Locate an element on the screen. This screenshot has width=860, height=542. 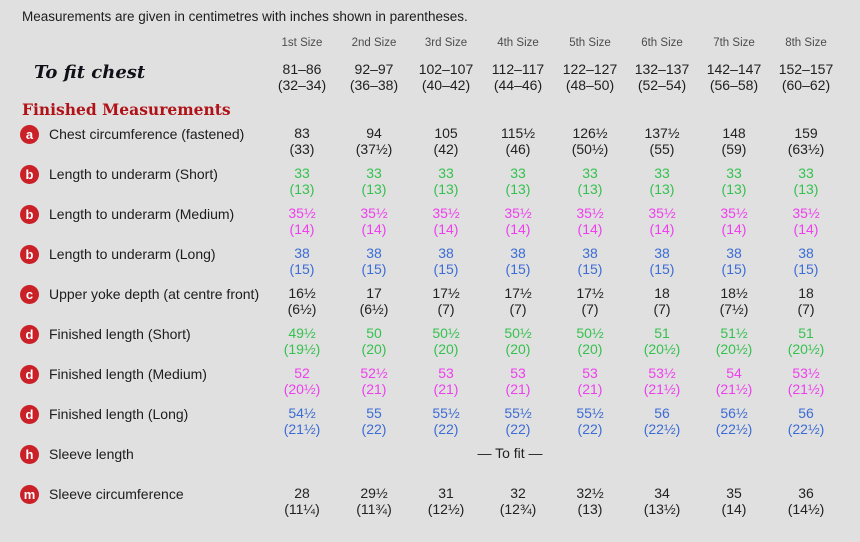
value-cm: 53½ is located at coordinates (662, 373).